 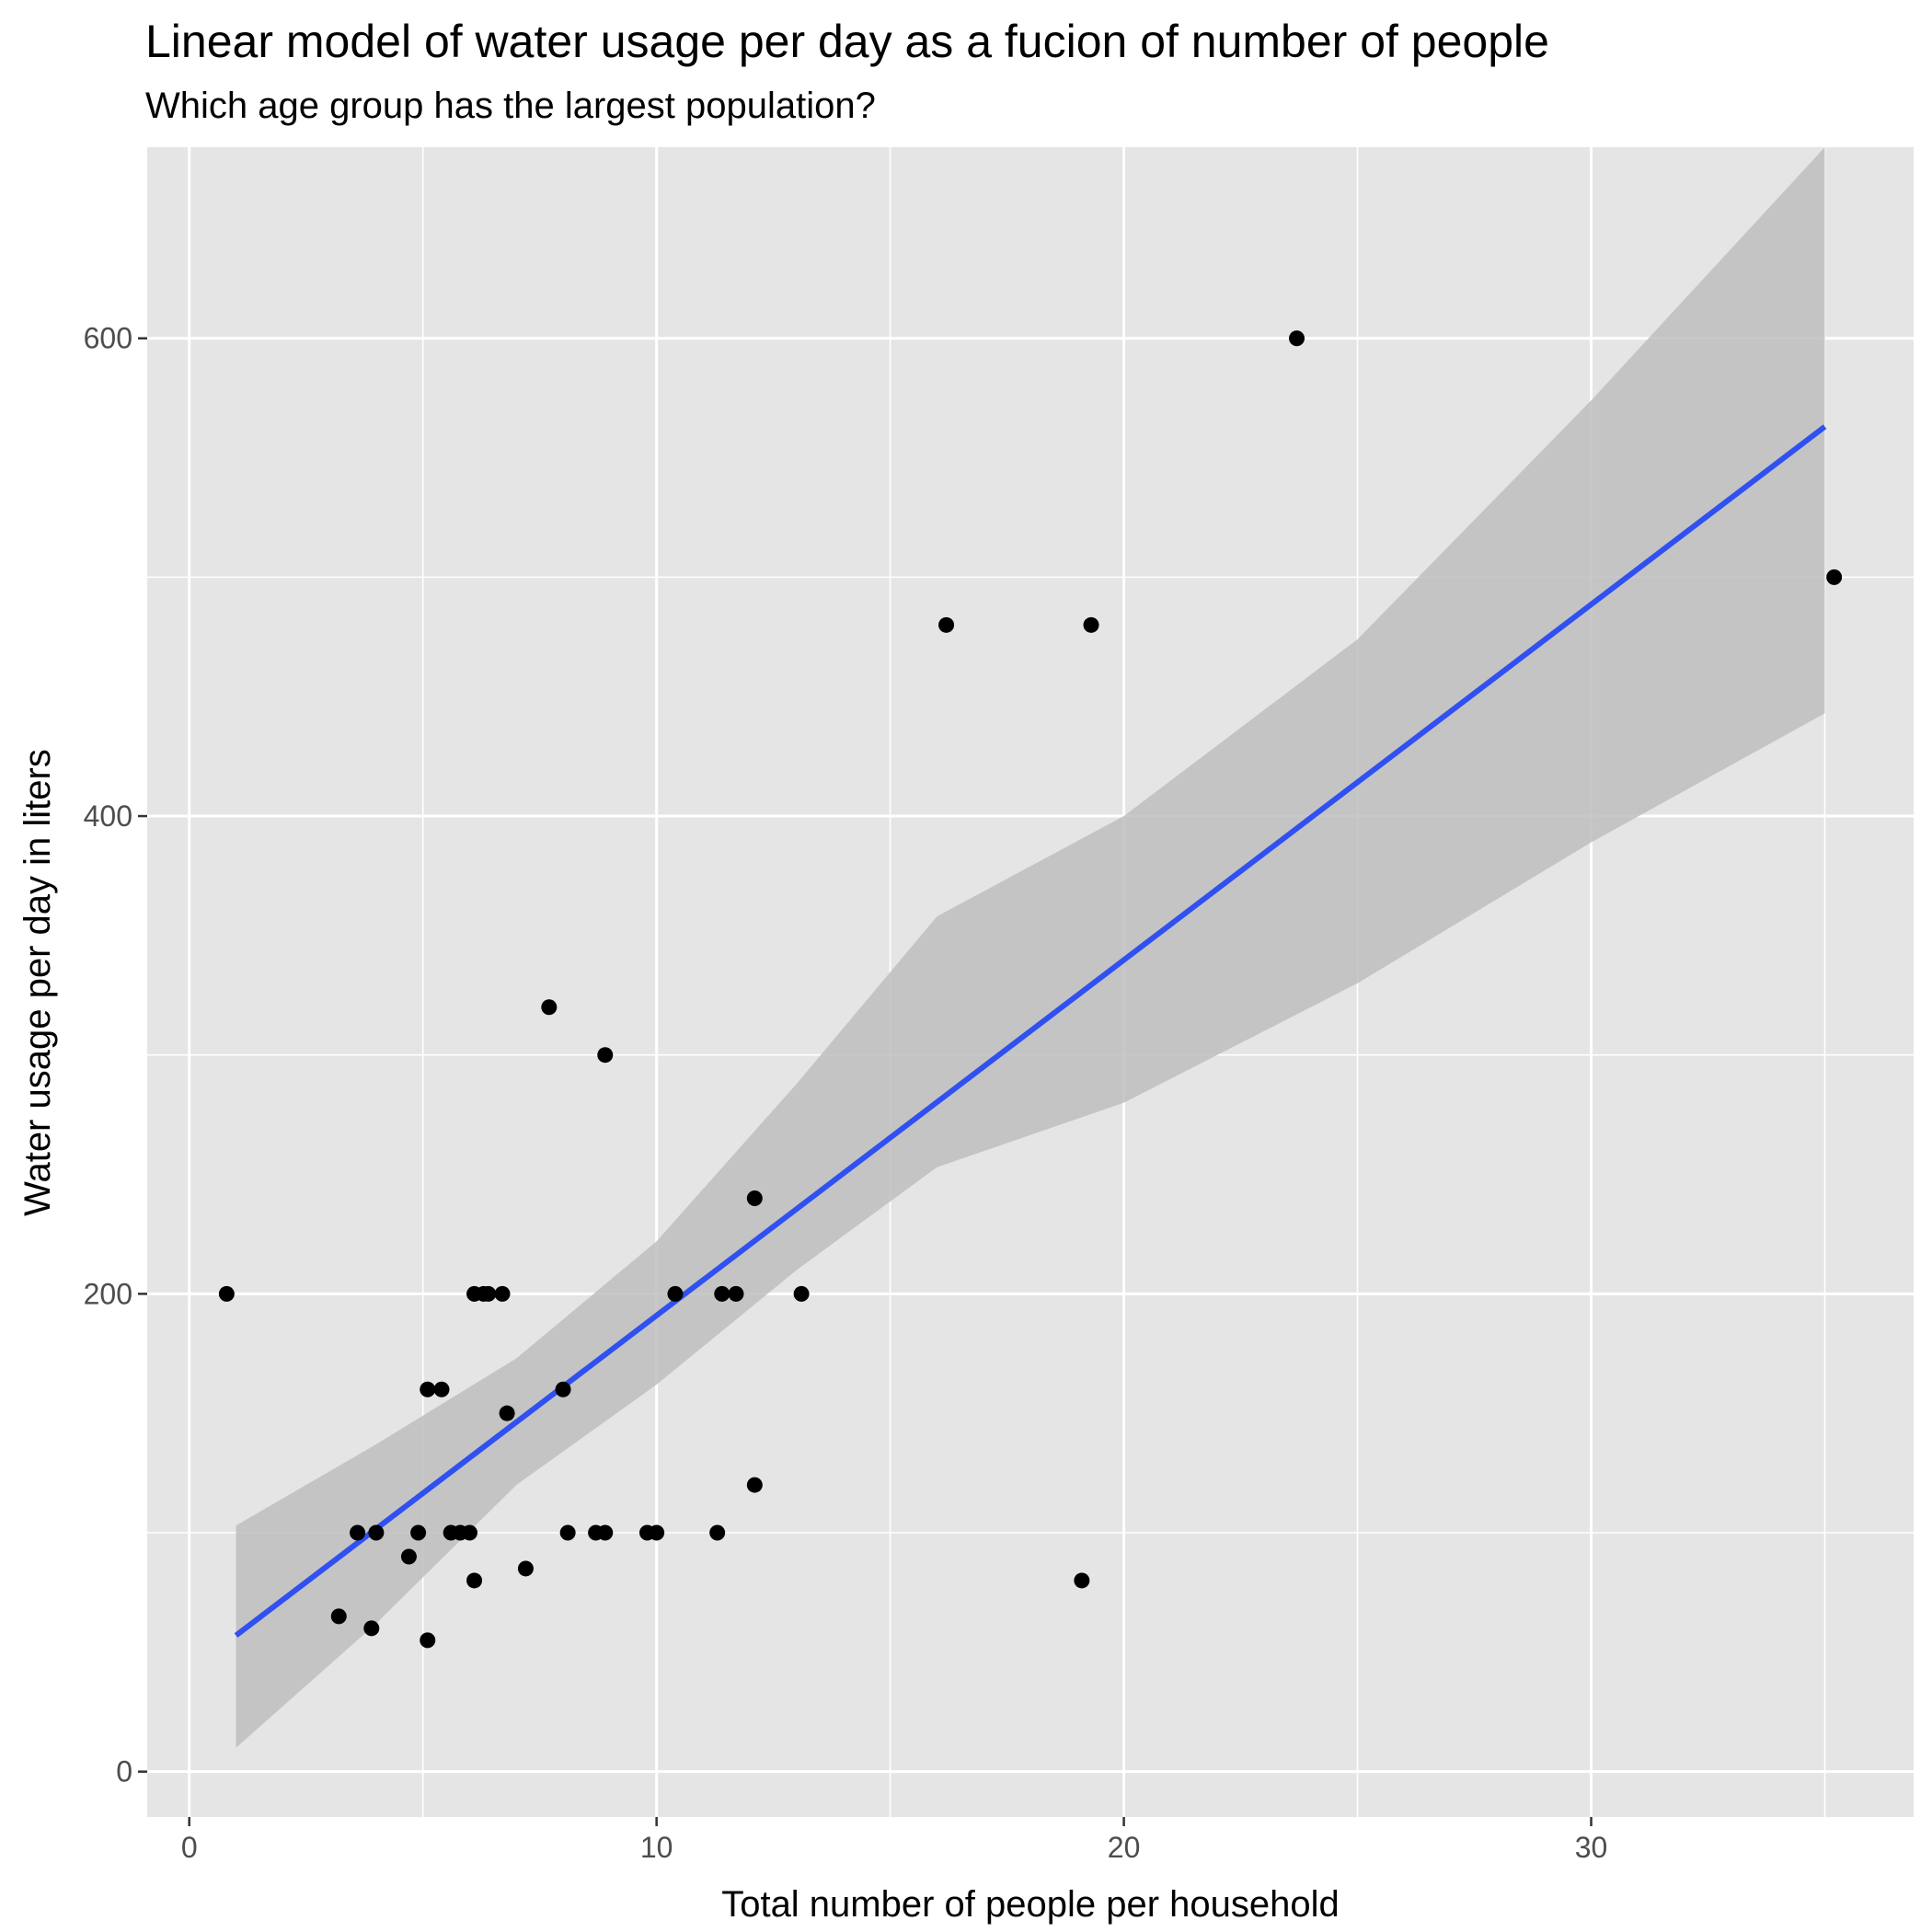 What do you see at coordinates (189, 1847) in the screenshot?
I see `x-tick-label: 0` at bounding box center [189, 1847].